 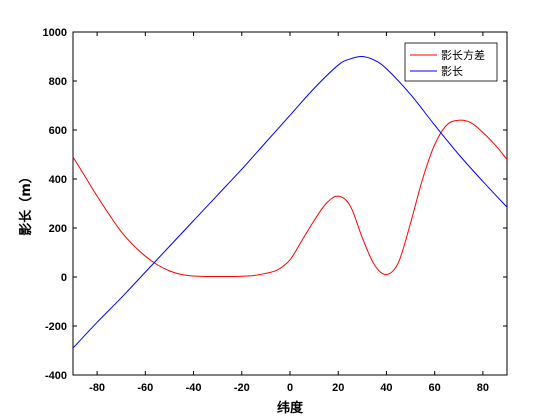 What do you see at coordinates (55, 33) in the screenshot?
I see `y-tick-label: 1000` at bounding box center [55, 33].